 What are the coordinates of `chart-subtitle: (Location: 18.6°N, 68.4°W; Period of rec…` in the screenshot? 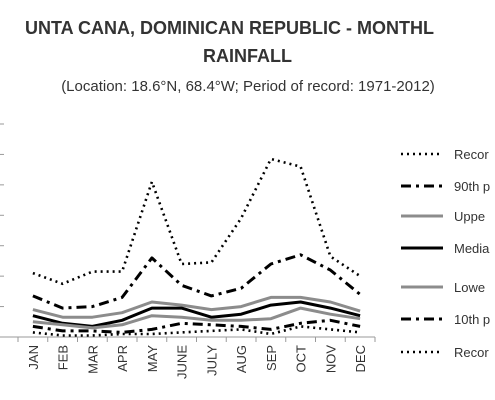 It's located at (248, 86).